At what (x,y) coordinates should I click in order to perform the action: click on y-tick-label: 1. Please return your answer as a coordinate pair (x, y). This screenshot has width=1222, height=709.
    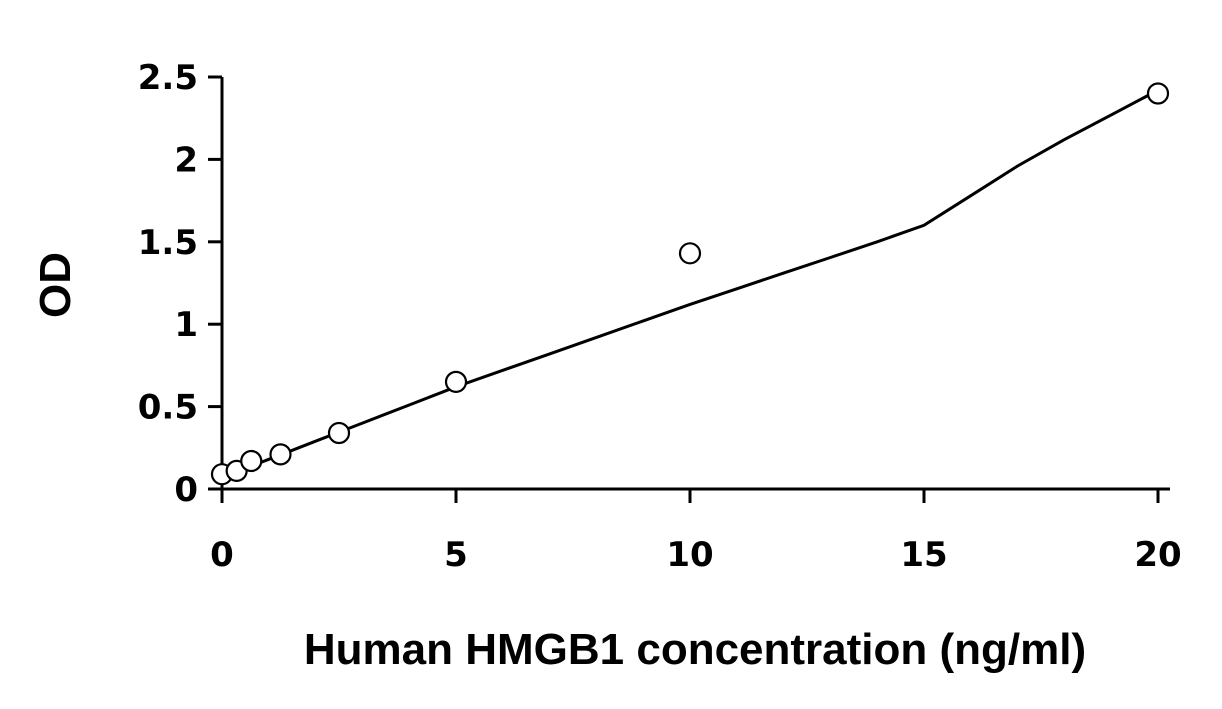
    Looking at the image, I should click on (186, 325).